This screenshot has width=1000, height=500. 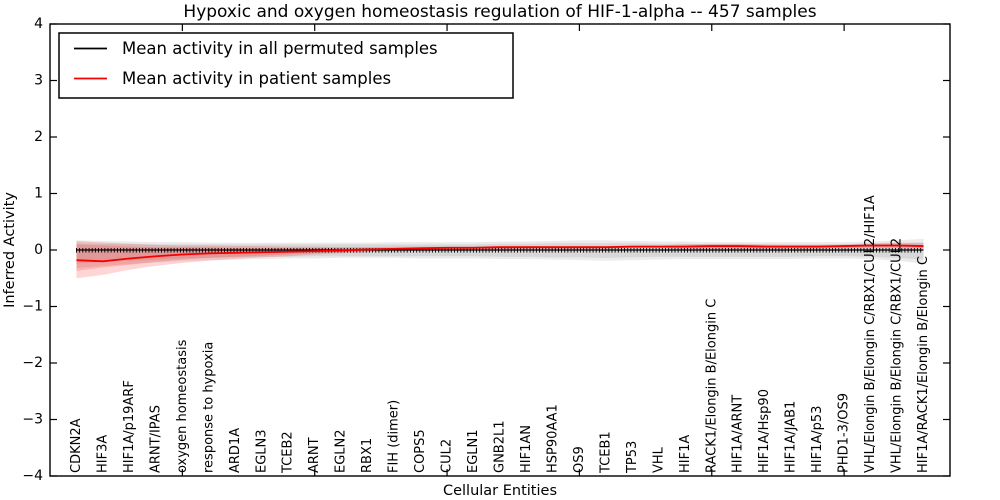 What do you see at coordinates (182, 406) in the screenshot?
I see `x-category-label: oxygen homeostasis` at bounding box center [182, 406].